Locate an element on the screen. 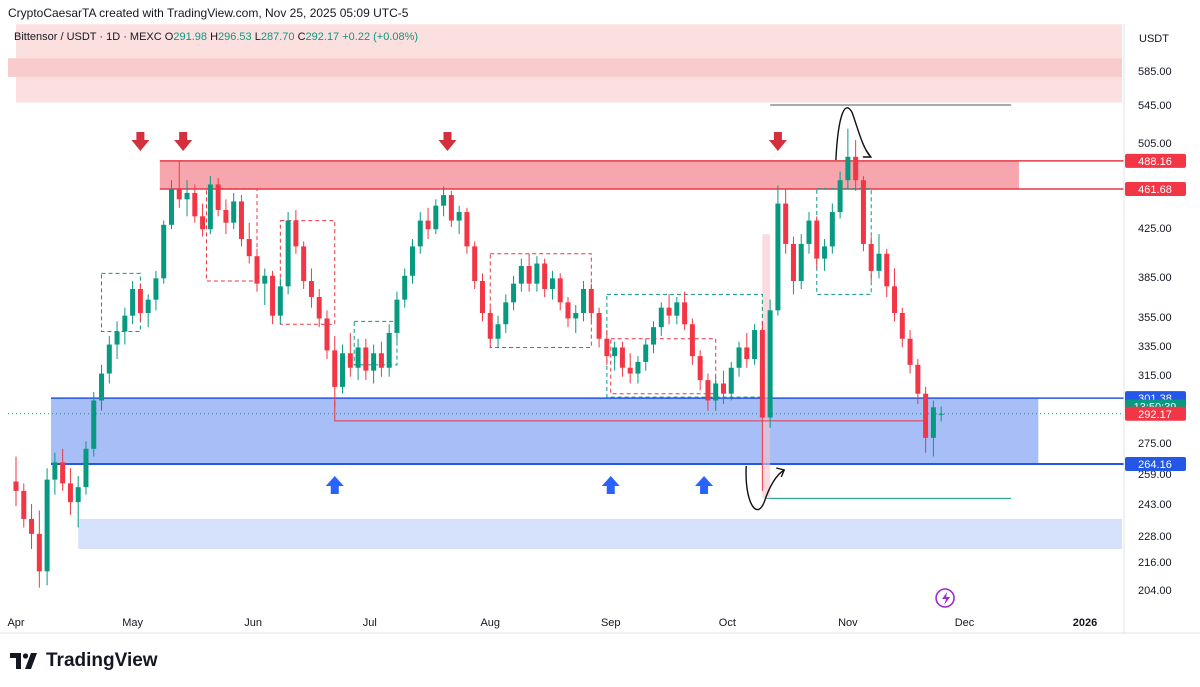 The image size is (1200, 687). high-label: H is located at coordinates (214, 37).